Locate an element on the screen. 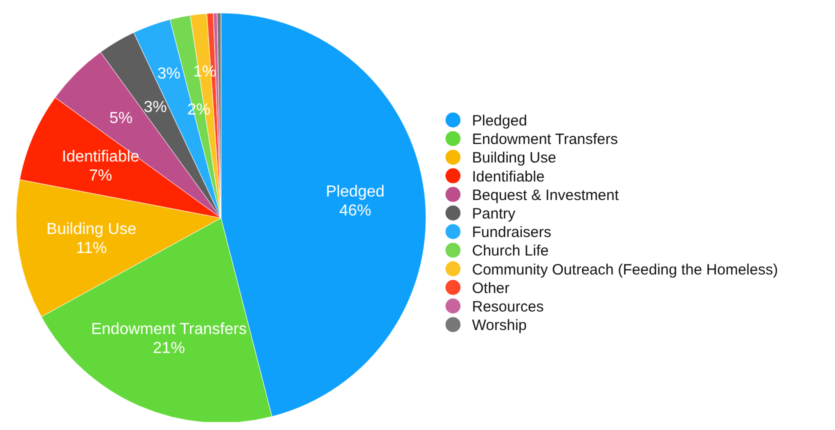 Image resolution: width=835 pixels, height=430 pixels. data-label: 2% is located at coordinates (198, 110).